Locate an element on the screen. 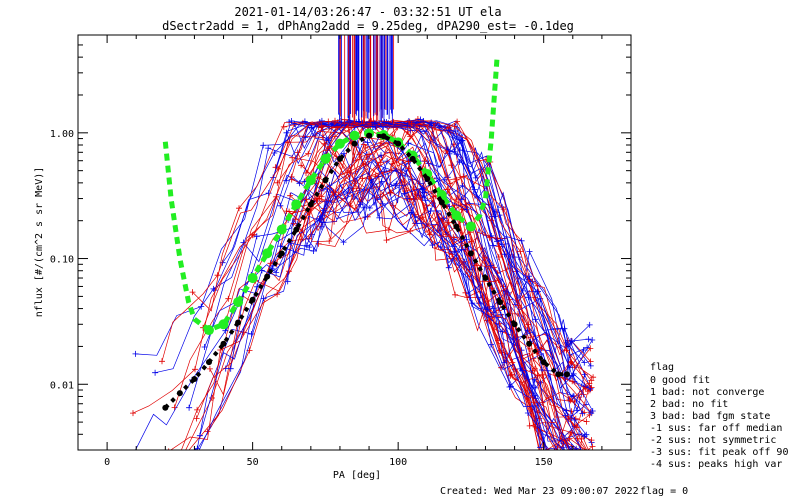 The width and height of the screenshot is (800, 500). x-tick-label: 150 is located at coordinates (544, 462).